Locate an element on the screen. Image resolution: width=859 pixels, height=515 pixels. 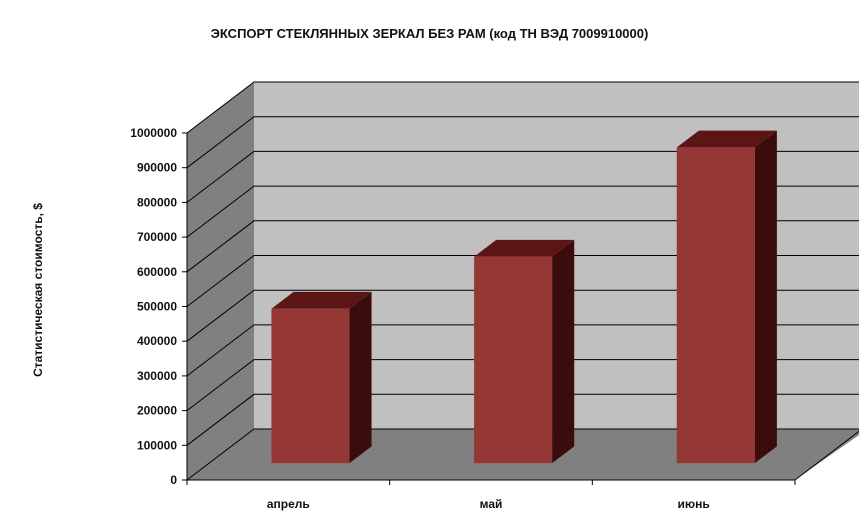
y-tick-label: 300000 is located at coordinates (157, 376).